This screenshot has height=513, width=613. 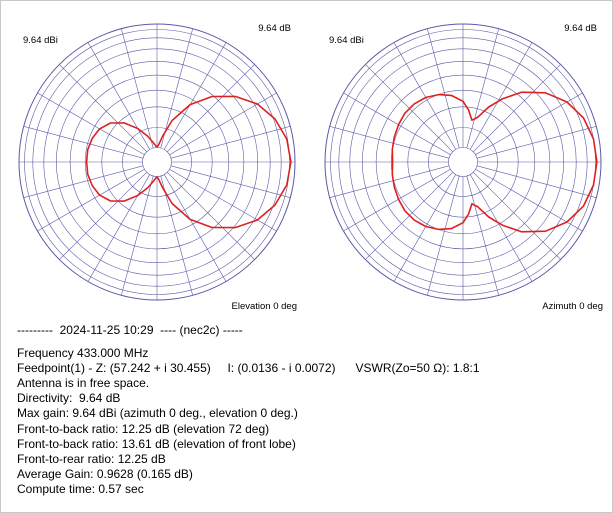 What do you see at coordinates (40, 40) in the screenshot?
I see `elevation-gain-label-left: 9.64 dBi` at bounding box center [40, 40].